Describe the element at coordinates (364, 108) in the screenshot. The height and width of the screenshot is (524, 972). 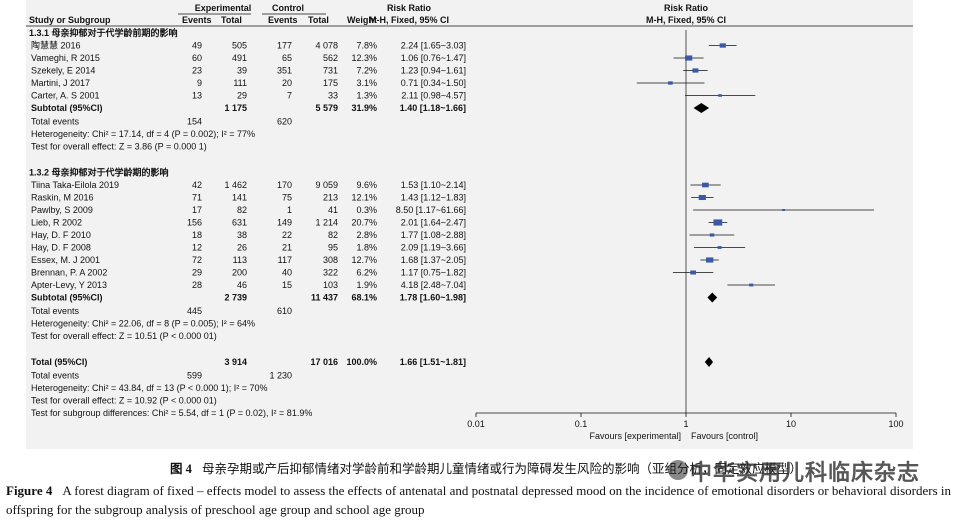
I see `subtotal-weight: 31.9%` at that location.